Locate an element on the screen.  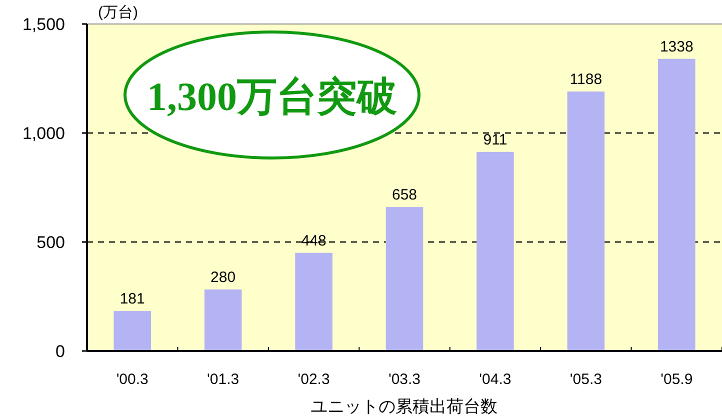
x-tick-label: '04.3 is located at coordinates (495, 379).